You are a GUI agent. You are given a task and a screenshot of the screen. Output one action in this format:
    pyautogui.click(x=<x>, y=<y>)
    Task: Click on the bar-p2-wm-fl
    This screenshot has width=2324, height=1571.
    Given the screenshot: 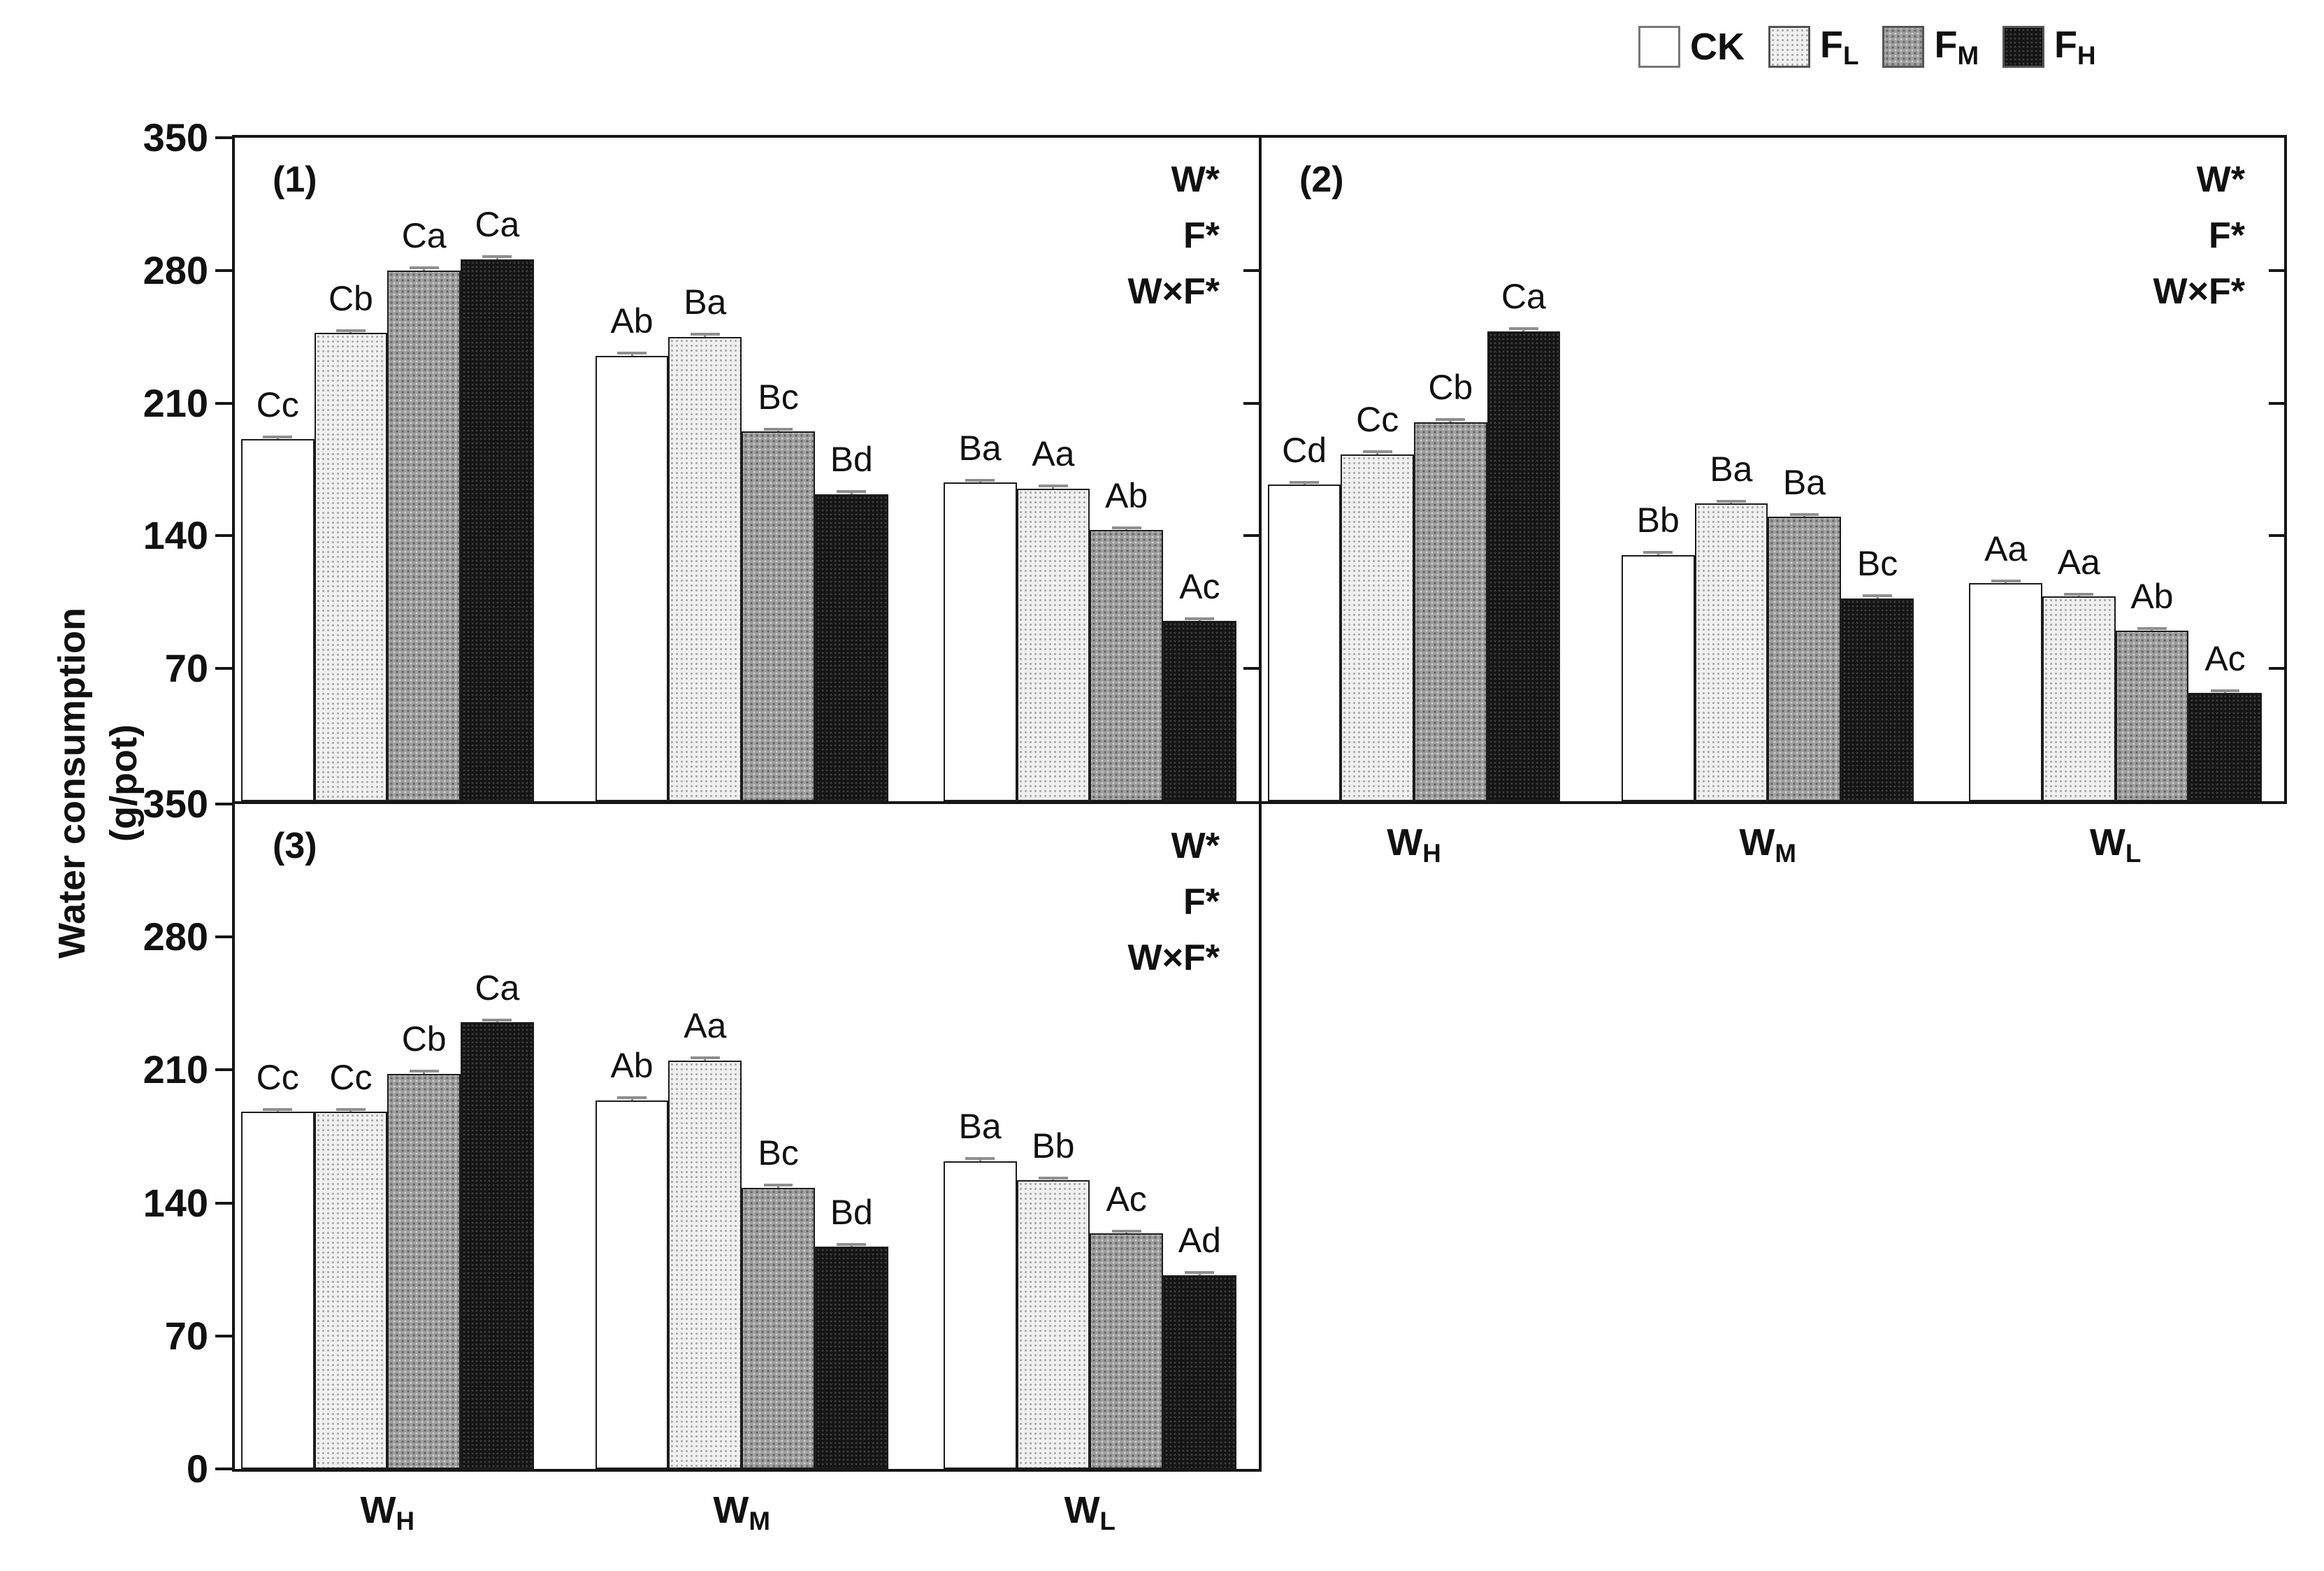 What is the action you would take?
    pyautogui.click(x=1731, y=652)
    